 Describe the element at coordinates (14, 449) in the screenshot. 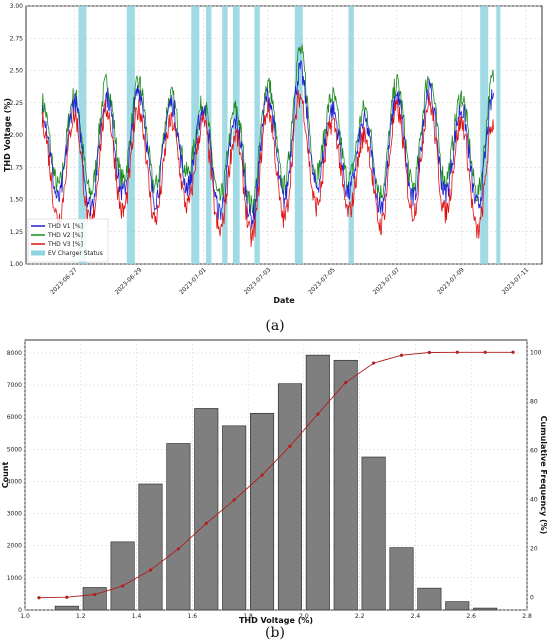

I see `y-tick-label: 5000` at that location.